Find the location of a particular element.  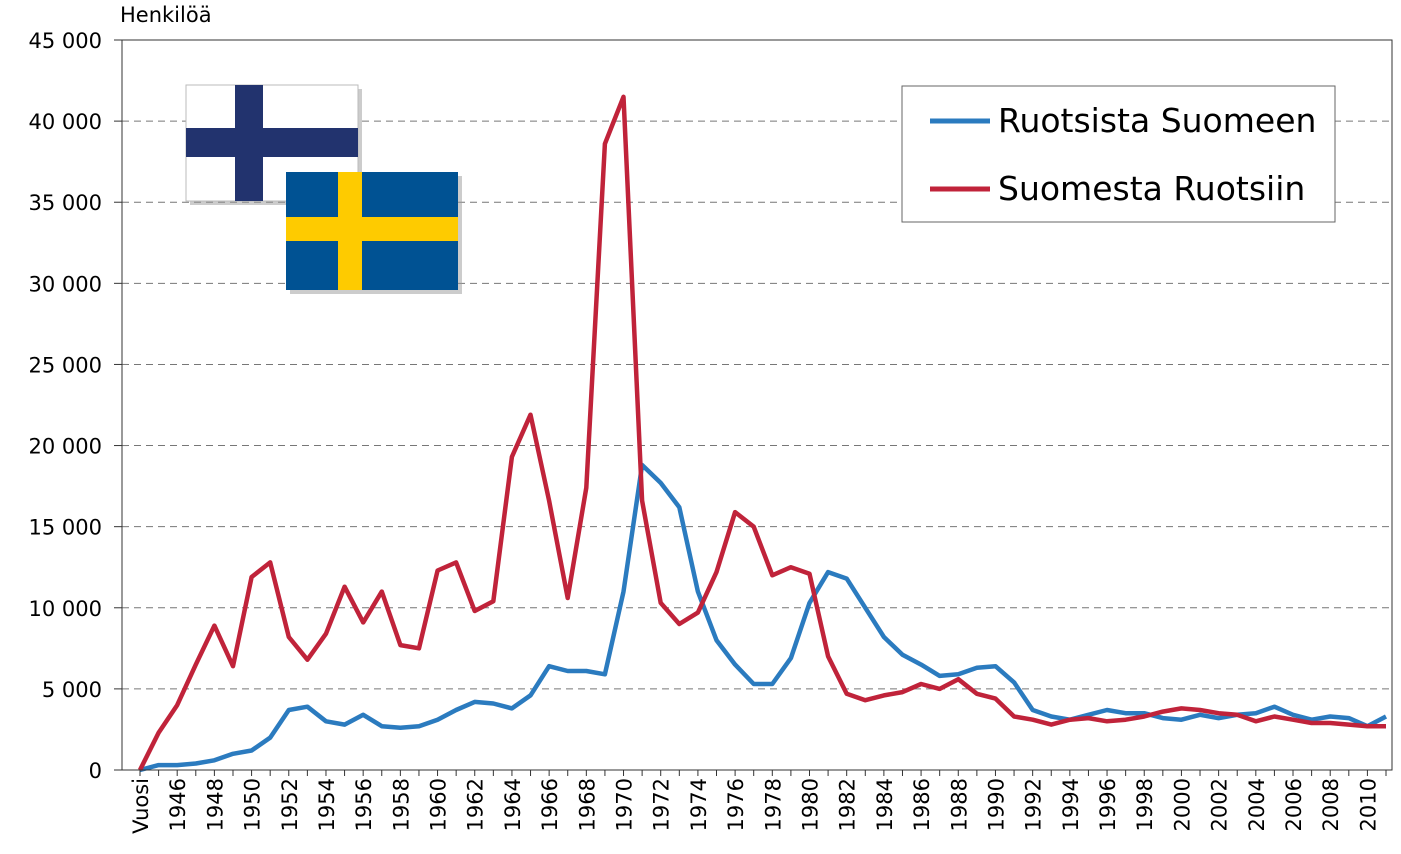

x-tick-label: 1988 is located at coordinates (959, 804).